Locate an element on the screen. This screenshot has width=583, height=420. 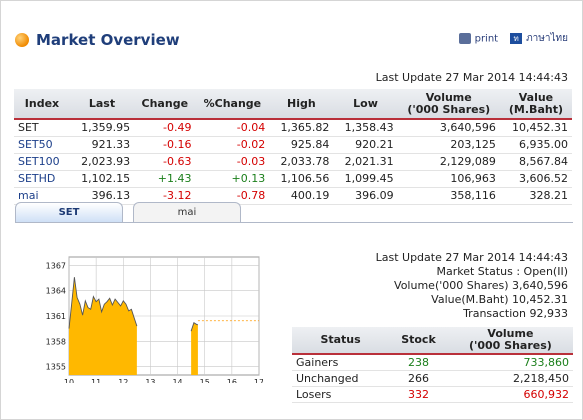
index-cell-last: 2,023.93 is located at coordinates (102, 162).